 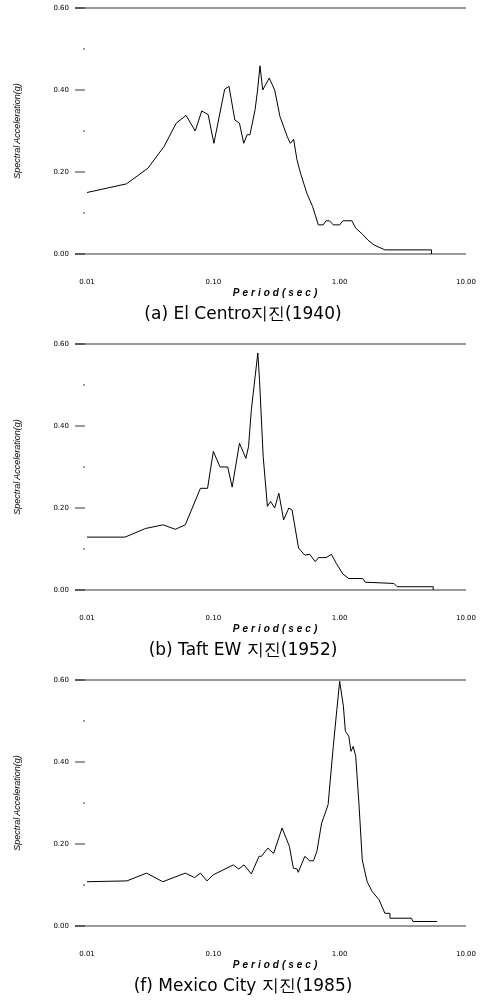 I want to click on text: (a) El Centro지진(1940), so click(x=243, y=313).